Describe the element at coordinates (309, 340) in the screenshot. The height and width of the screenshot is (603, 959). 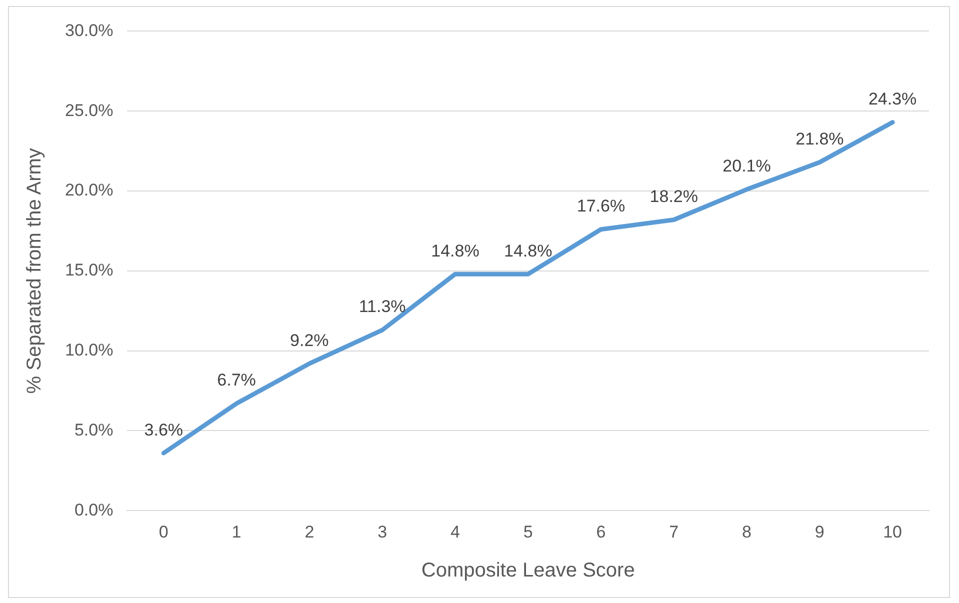
I see `data-label: 9.2%` at that location.